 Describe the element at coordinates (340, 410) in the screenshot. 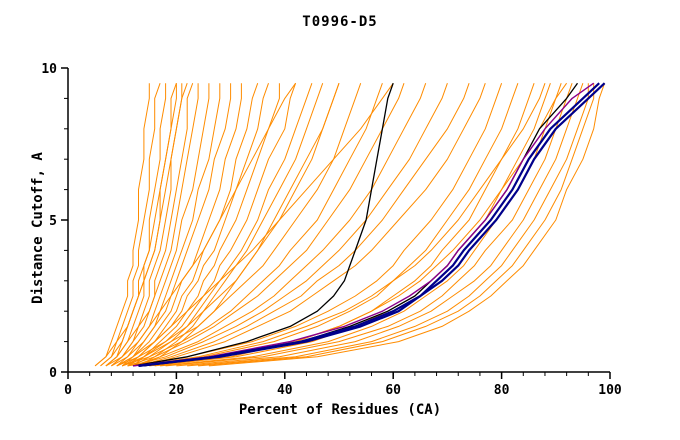

I see `x-axis-label: Percent of Residues (CA)` at that location.